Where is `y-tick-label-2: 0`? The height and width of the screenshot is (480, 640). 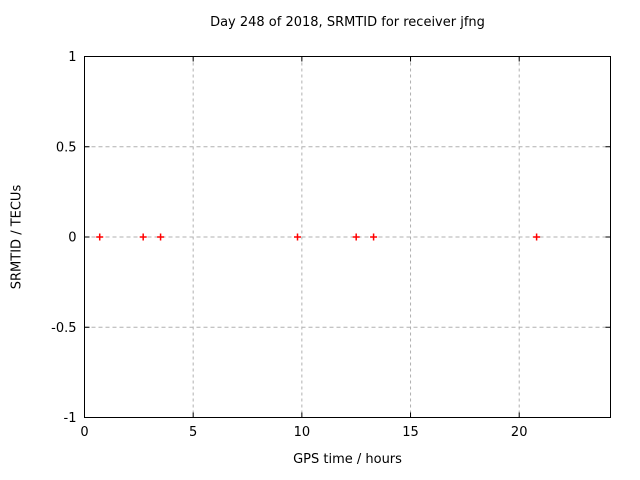
y-tick-label-2: 0 is located at coordinates (72, 238).